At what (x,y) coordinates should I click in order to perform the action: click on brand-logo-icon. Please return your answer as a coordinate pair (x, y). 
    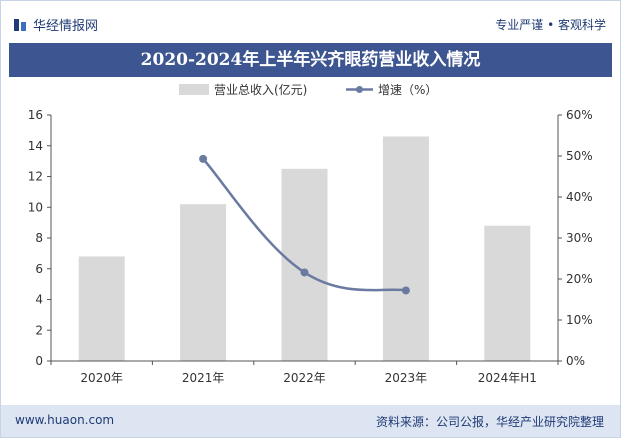
    Looking at the image, I should click on (20, 24).